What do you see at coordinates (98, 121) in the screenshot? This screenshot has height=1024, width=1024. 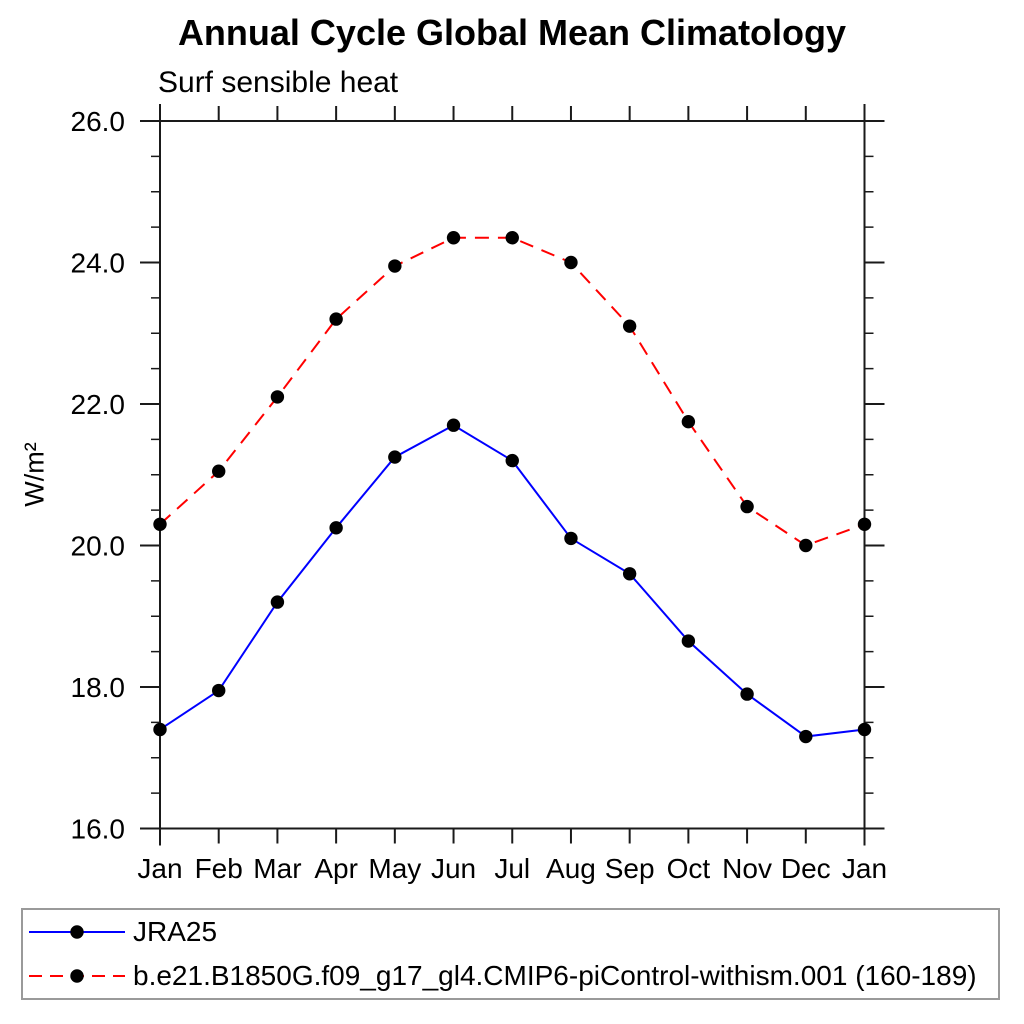 I see `y-tick-label: 26.0` at bounding box center [98, 121].